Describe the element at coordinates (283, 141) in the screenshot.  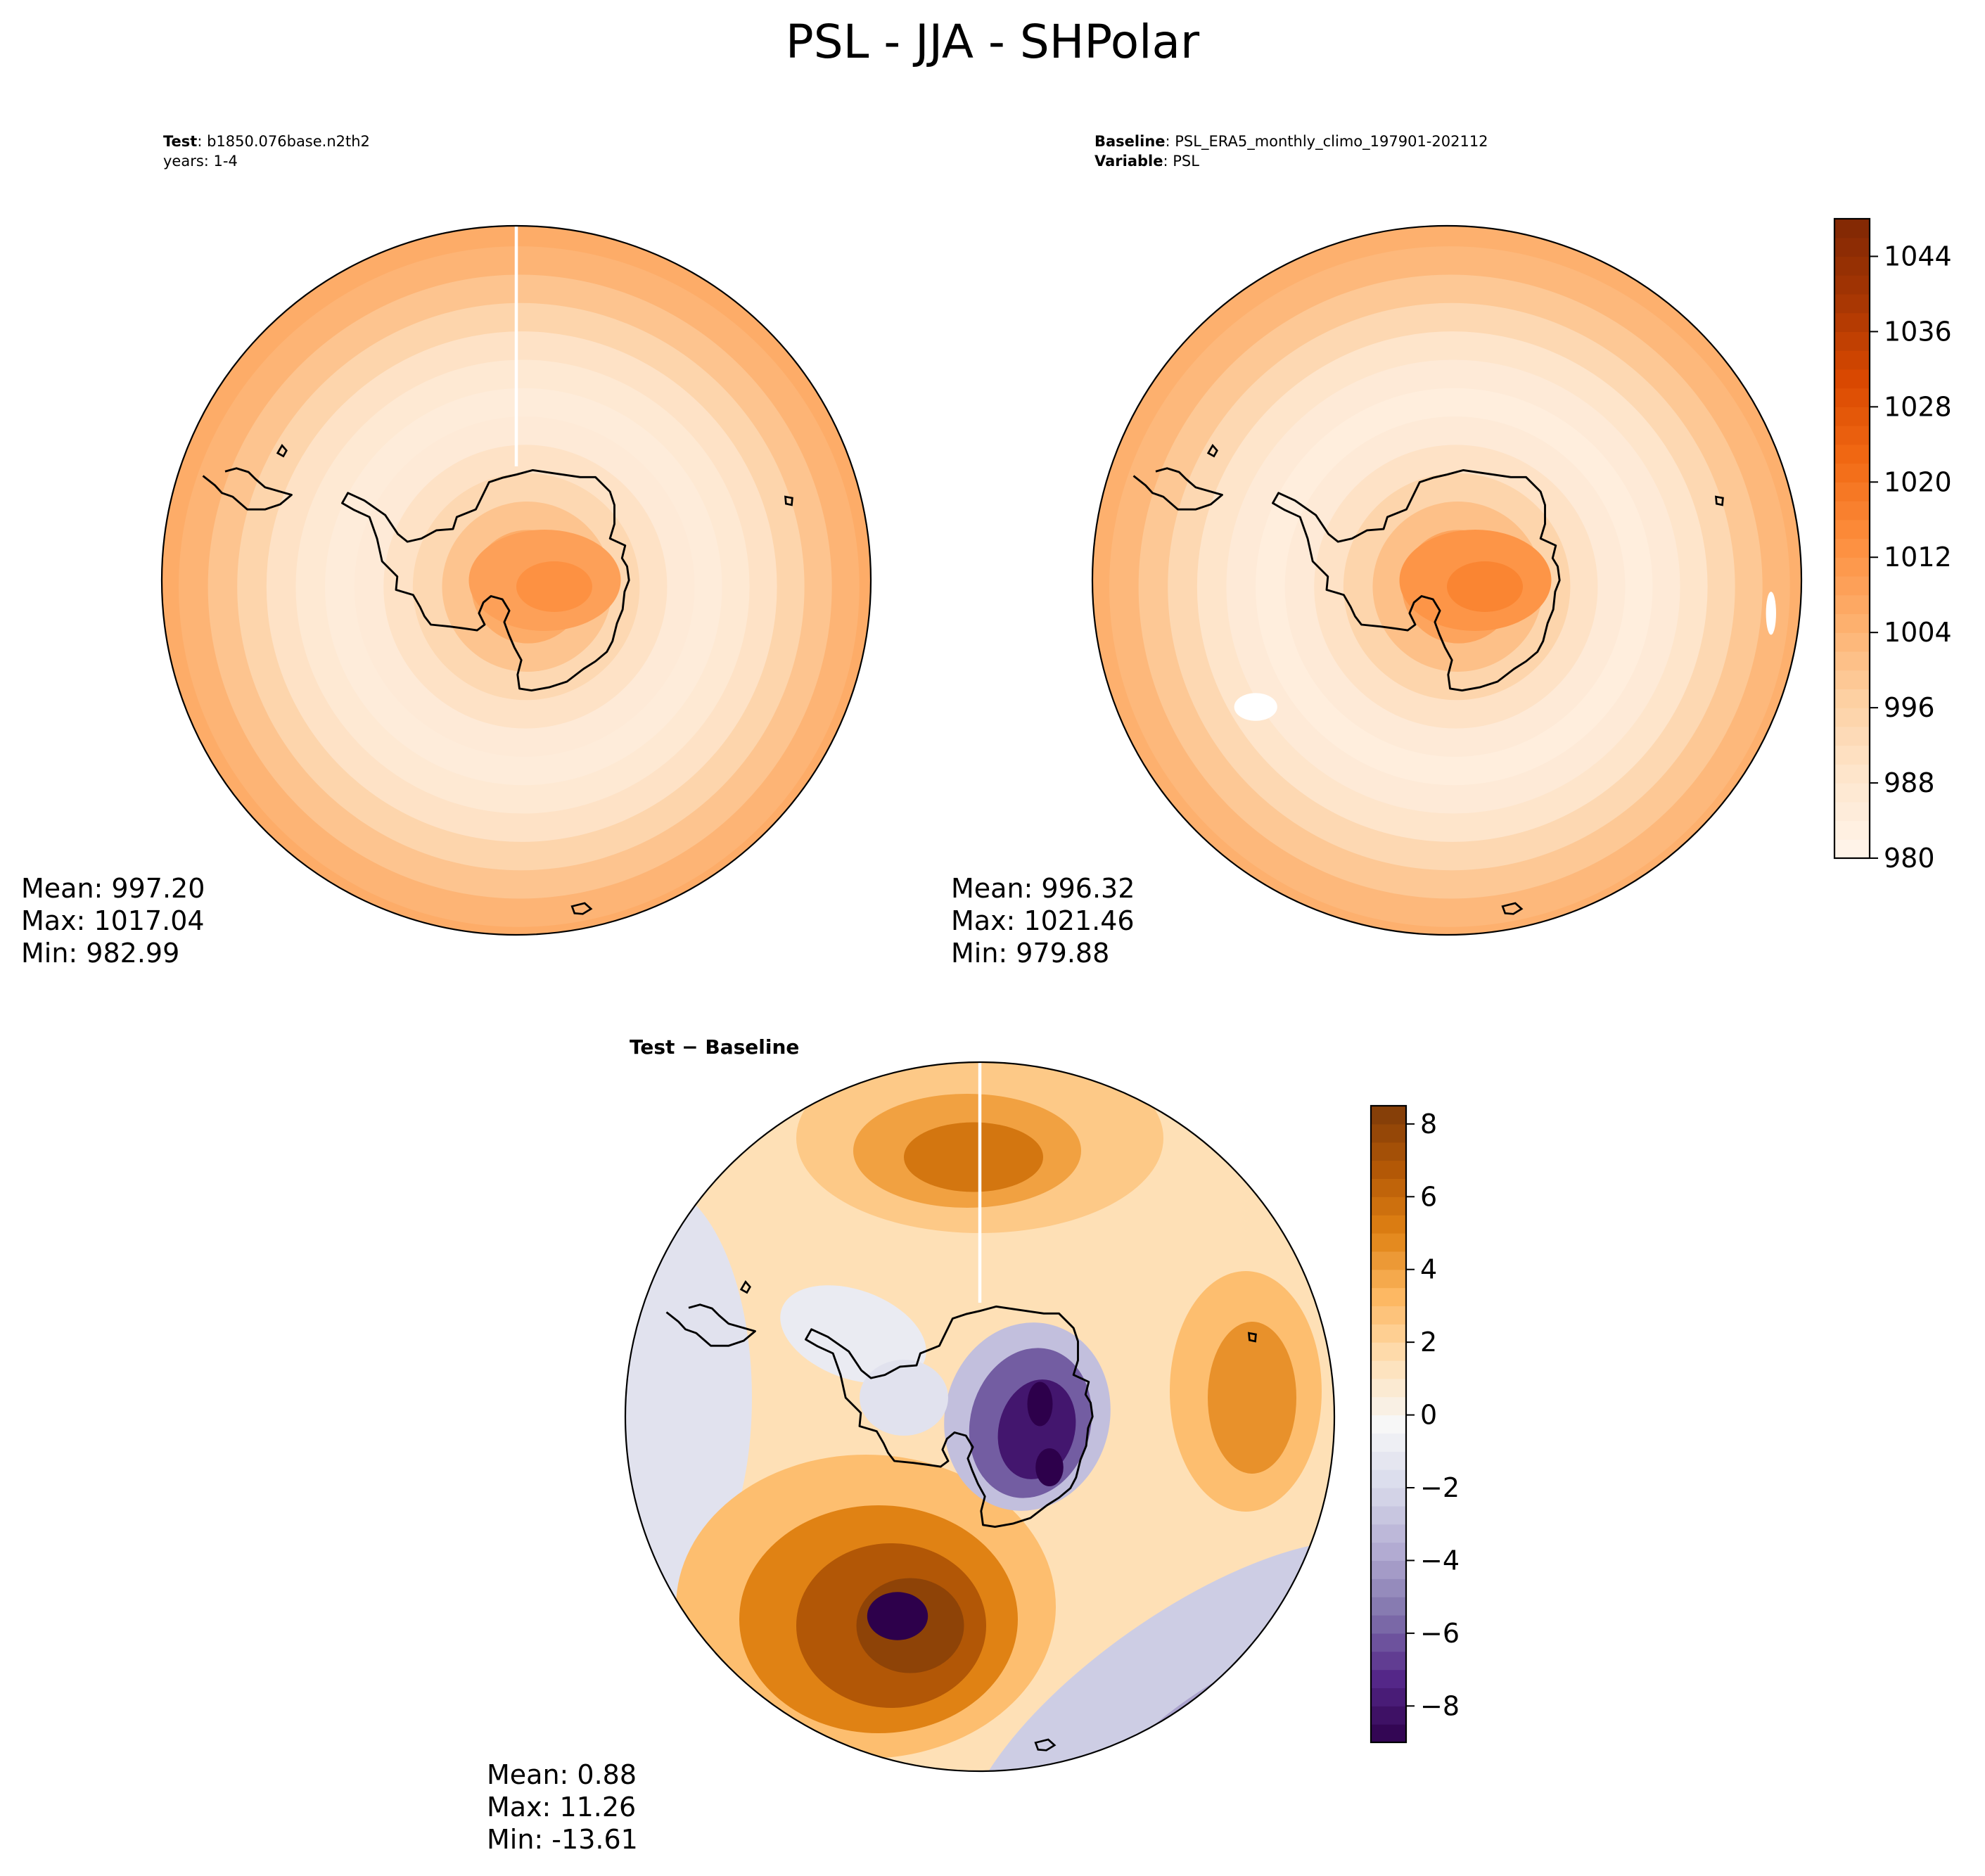
I see `test-header-case: : b1850.076base.n2th2` at that location.